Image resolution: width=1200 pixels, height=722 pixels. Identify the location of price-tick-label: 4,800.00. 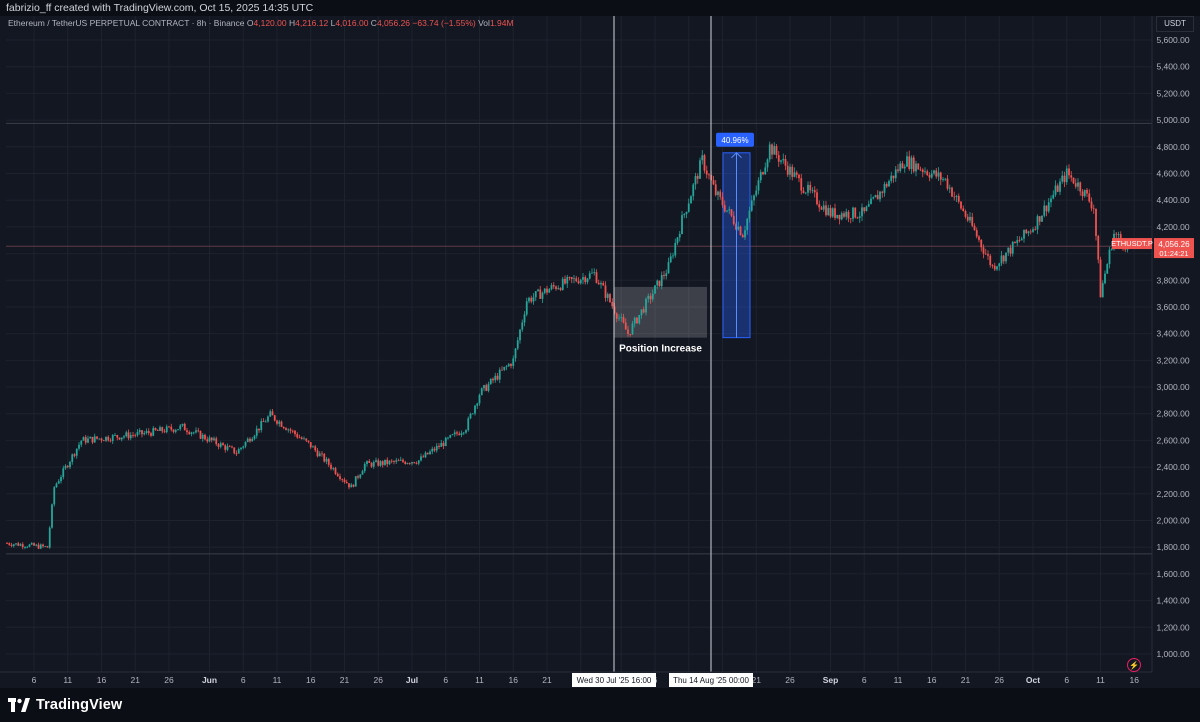
(1172, 147).